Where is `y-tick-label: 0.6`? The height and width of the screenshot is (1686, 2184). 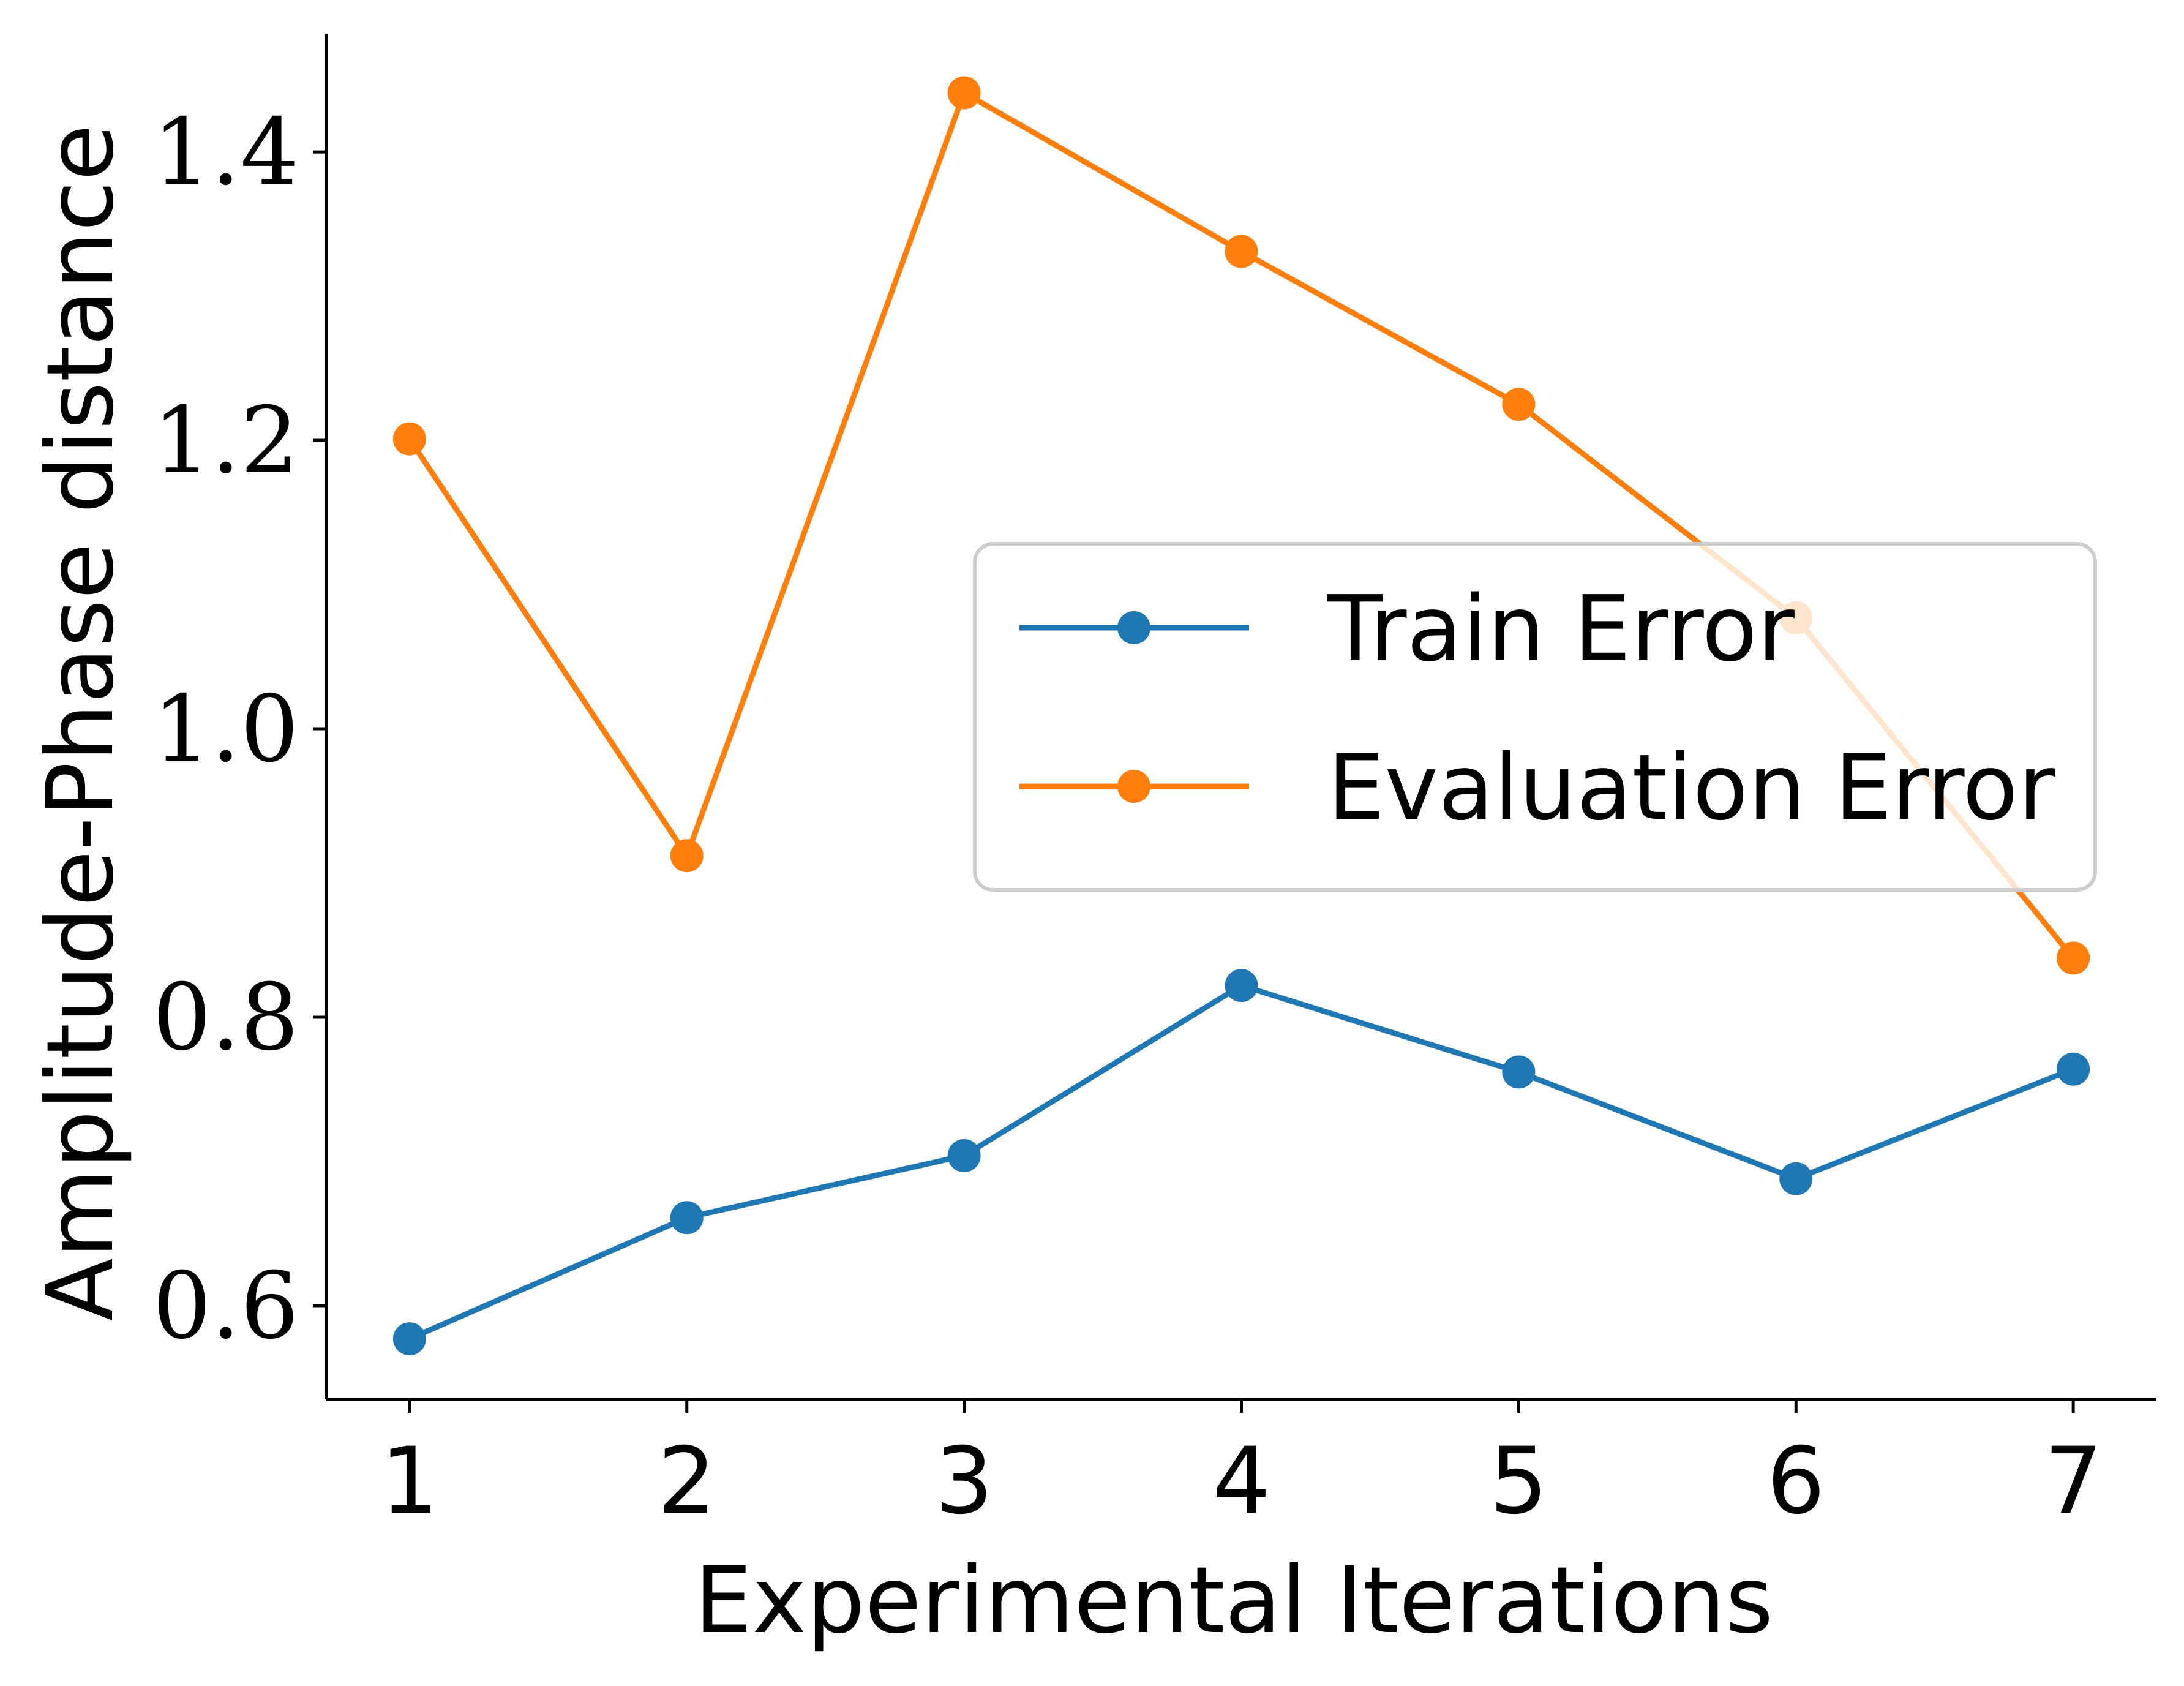
y-tick-label: 0.6 is located at coordinates (226, 1306).